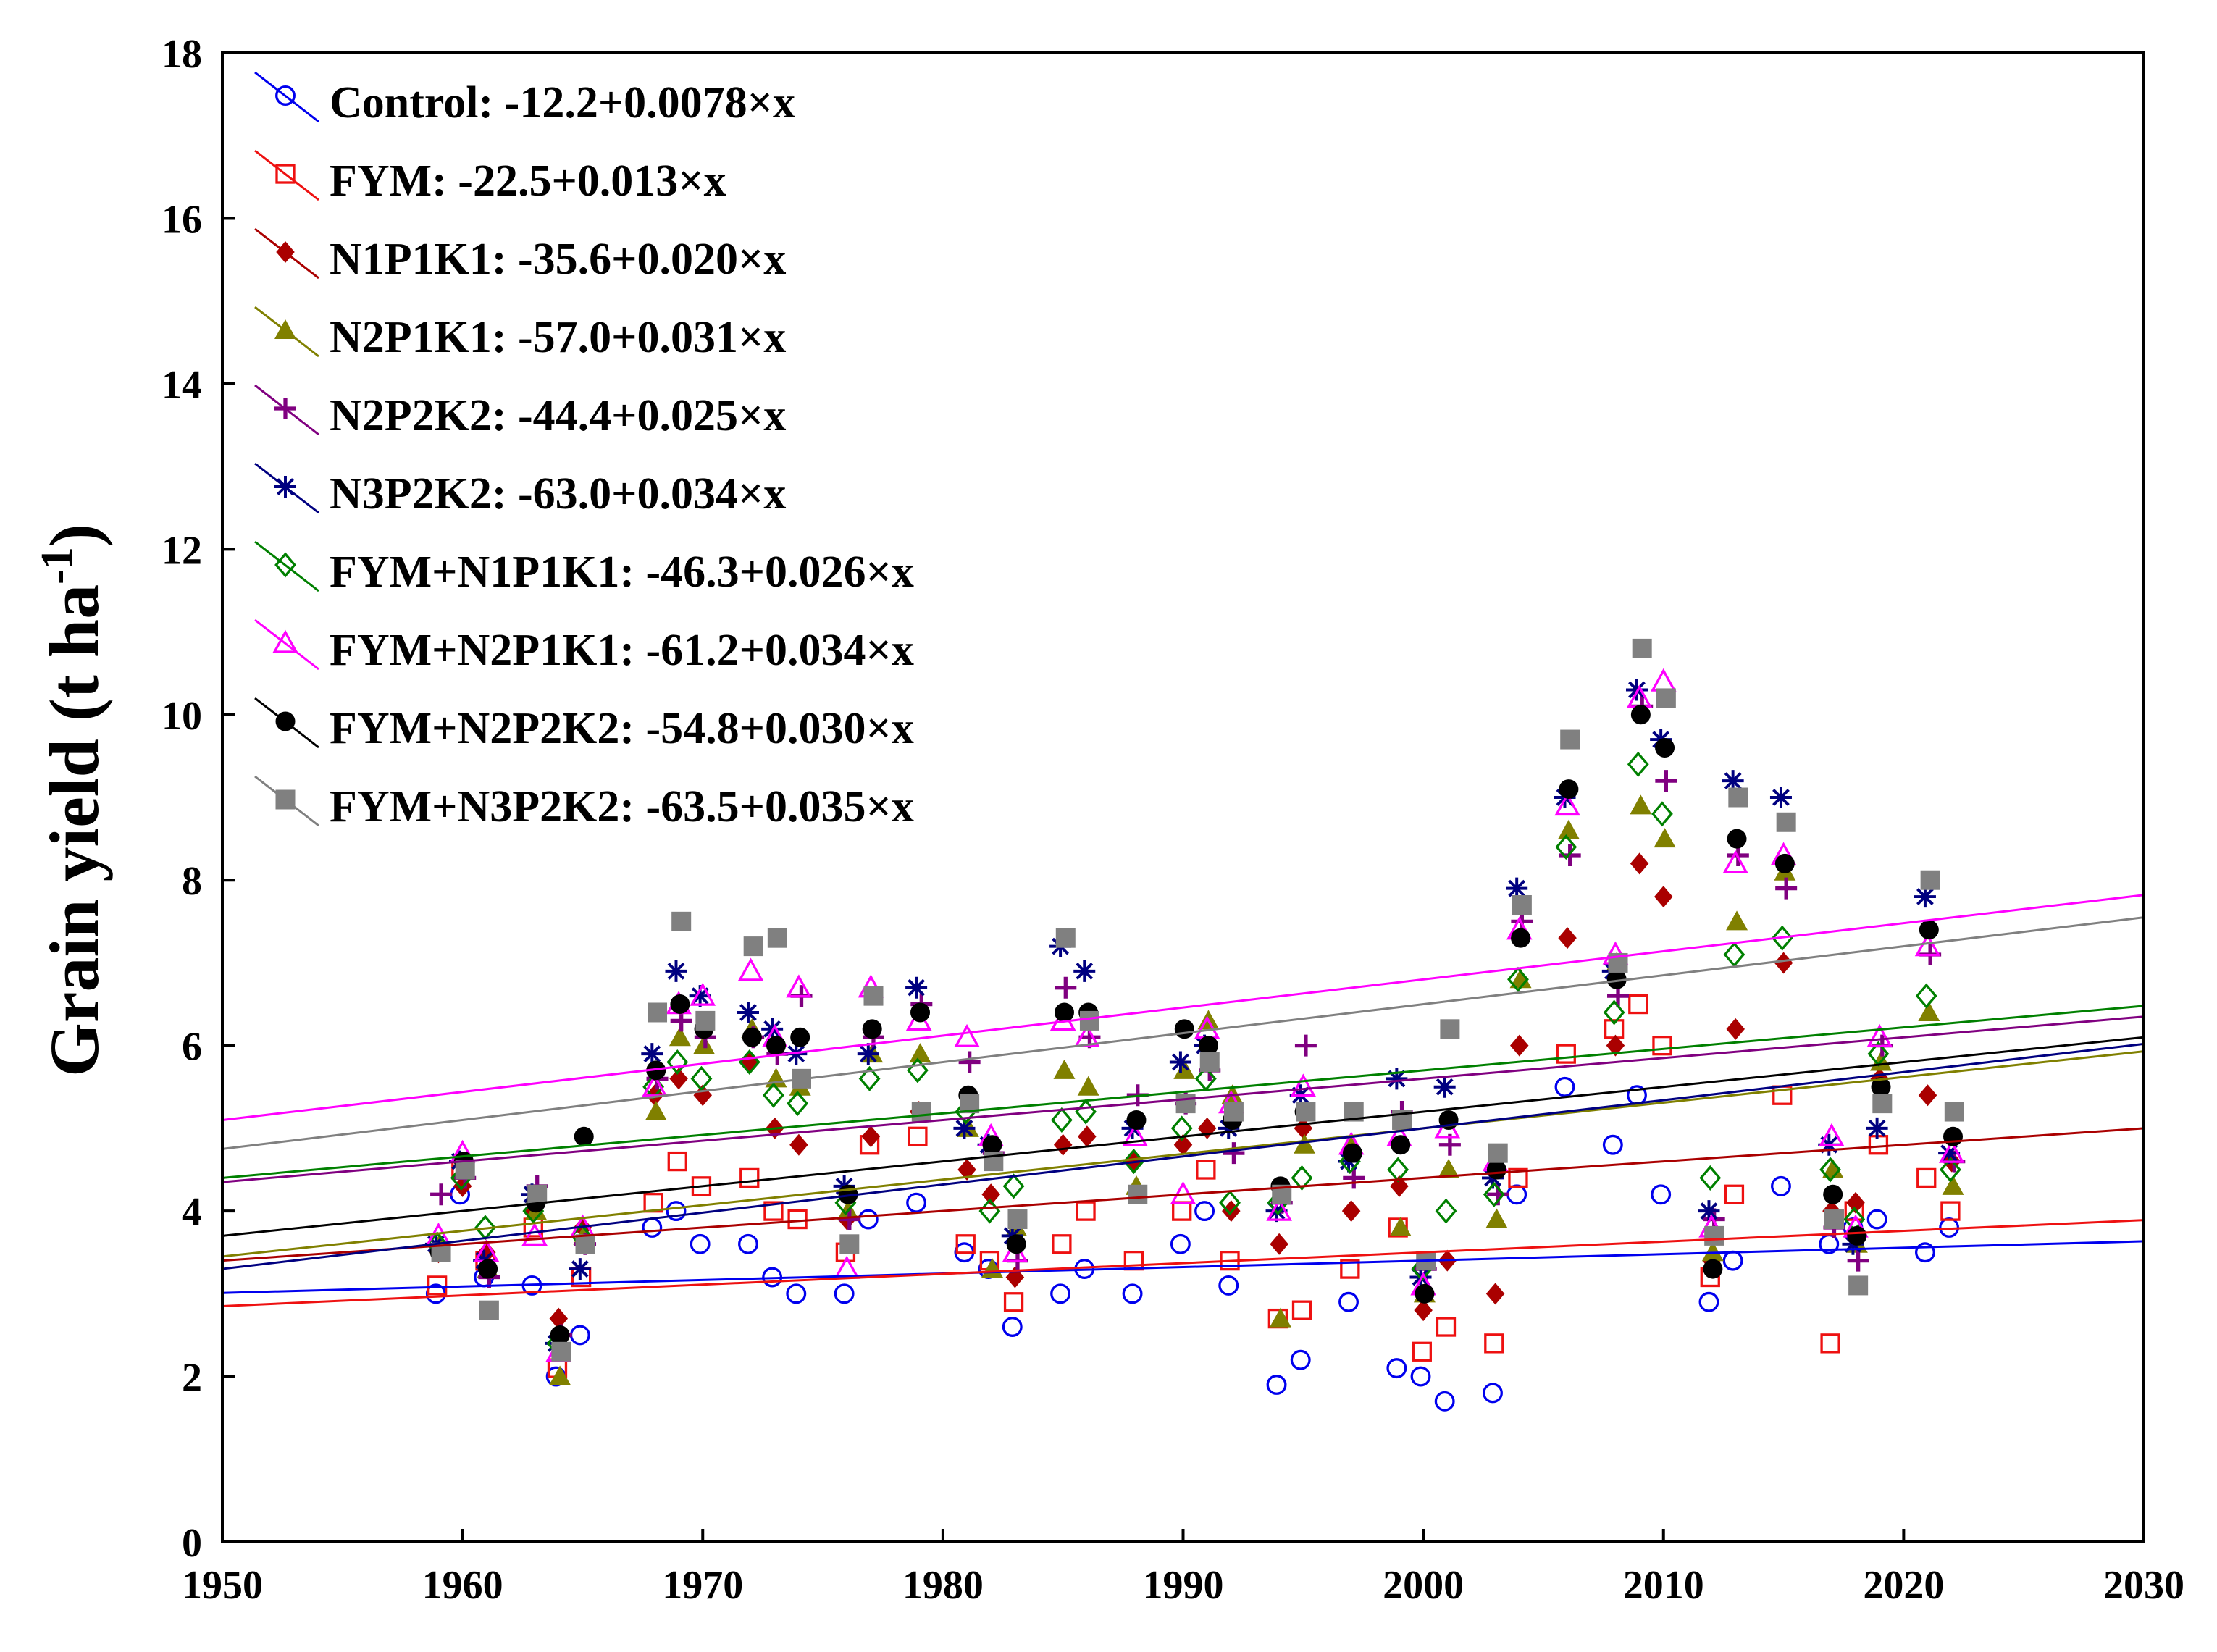 Image resolution: width=2217 pixels, height=1652 pixels. Describe the element at coordinates (528, 181) in the screenshot. I see `legend-label: FYM: -22.5+0.013×x` at that location.